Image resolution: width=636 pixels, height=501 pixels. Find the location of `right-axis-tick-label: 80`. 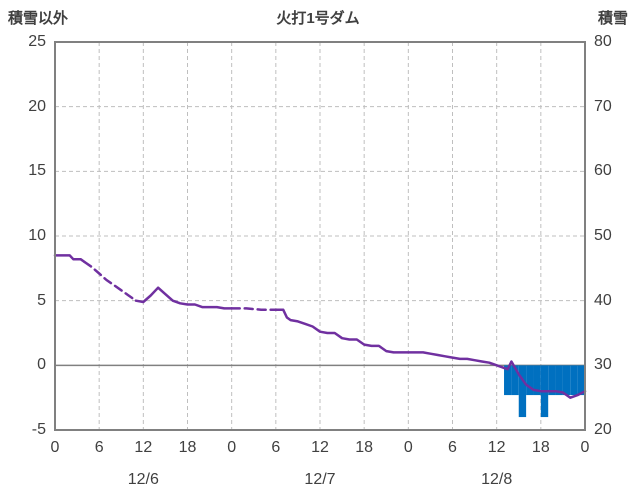

right-axis-tick-label: 80 is located at coordinates (603, 41).